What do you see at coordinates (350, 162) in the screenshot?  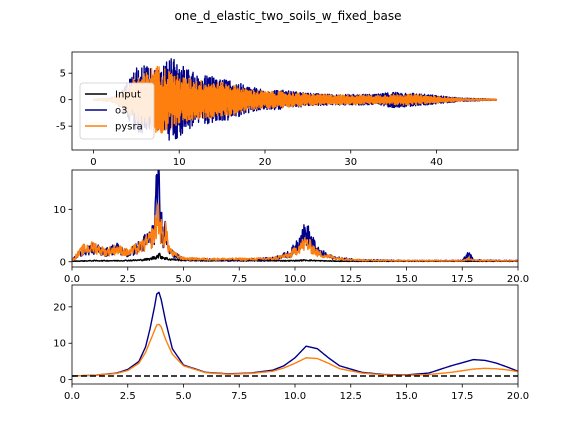 I see `x-tick-label: 30` at bounding box center [350, 162].